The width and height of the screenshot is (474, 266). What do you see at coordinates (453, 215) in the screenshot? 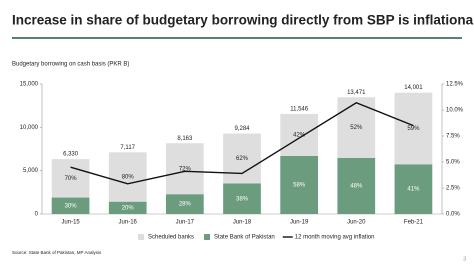
I see `y2-tick-label: 0.0%` at bounding box center [453, 215].